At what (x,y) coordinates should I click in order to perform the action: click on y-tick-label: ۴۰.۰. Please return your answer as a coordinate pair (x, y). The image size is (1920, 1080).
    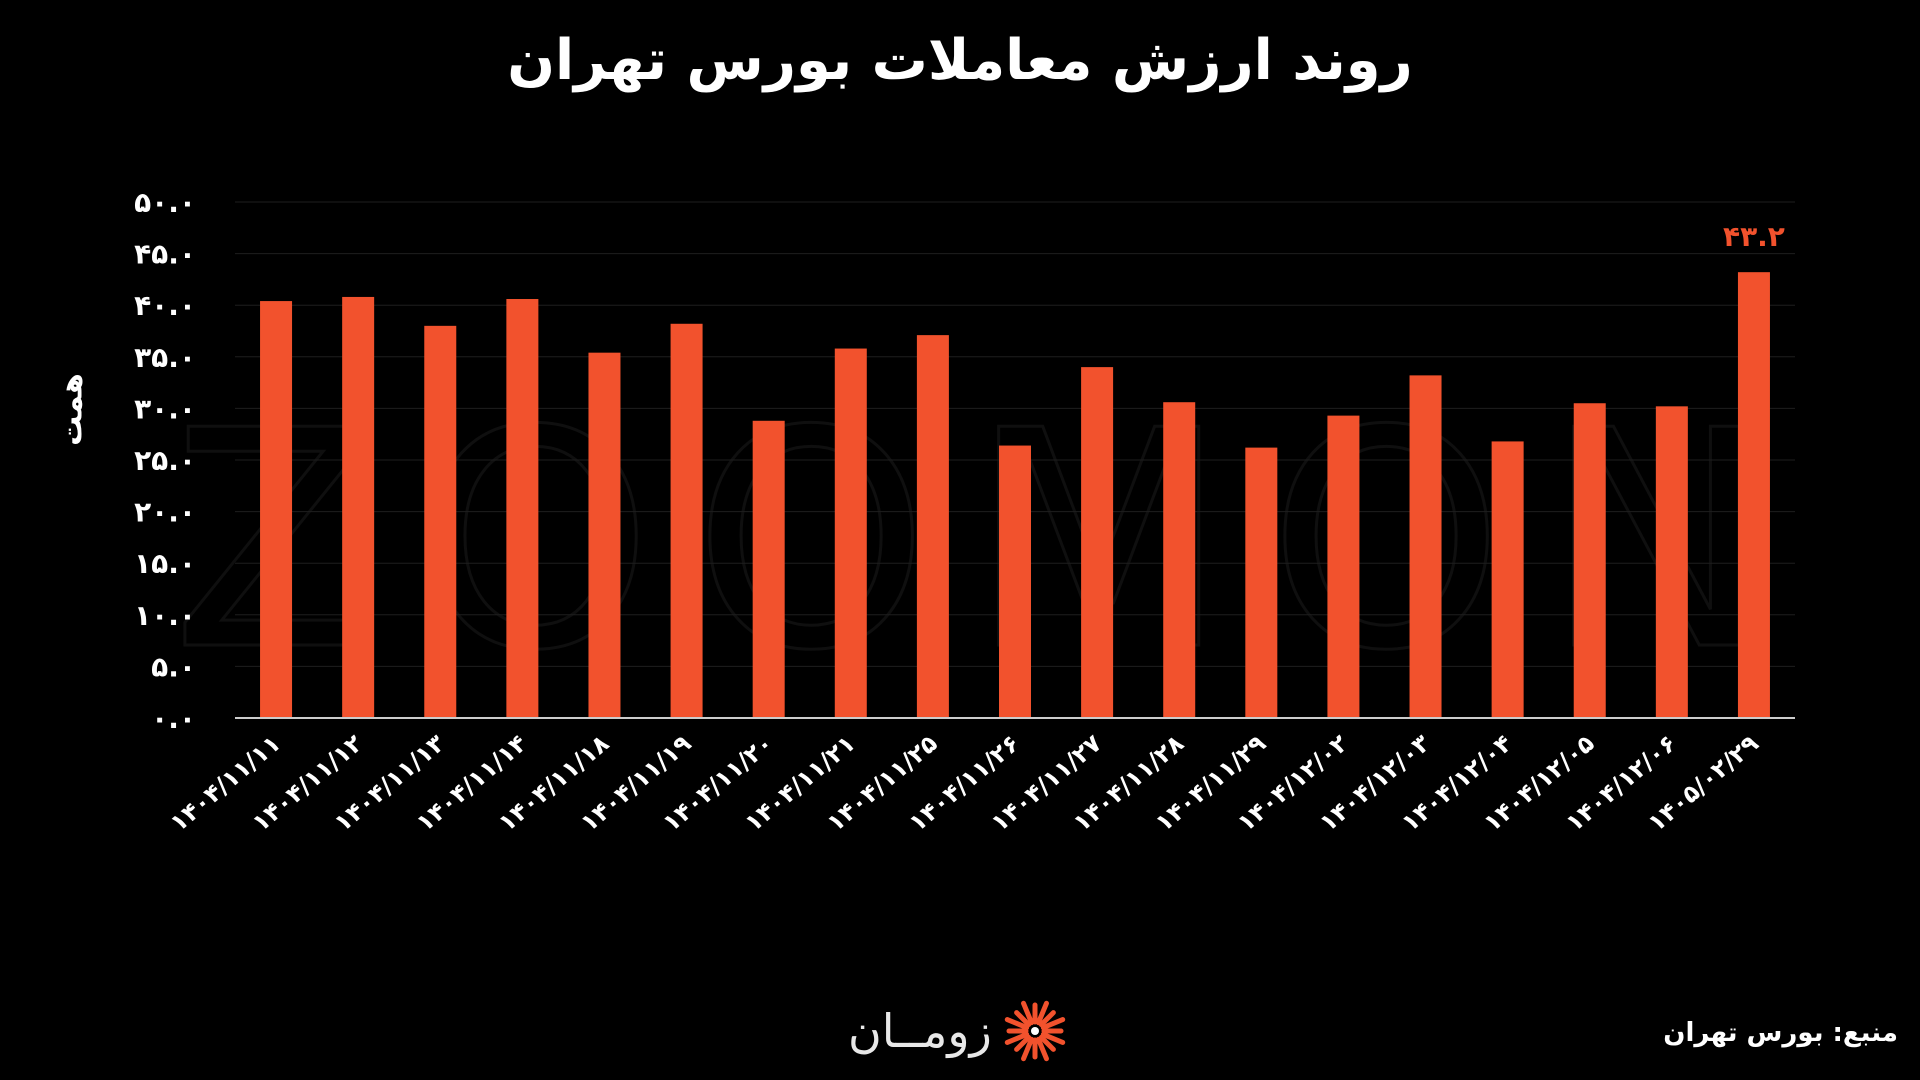
    Looking at the image, I should click on (165, 305).